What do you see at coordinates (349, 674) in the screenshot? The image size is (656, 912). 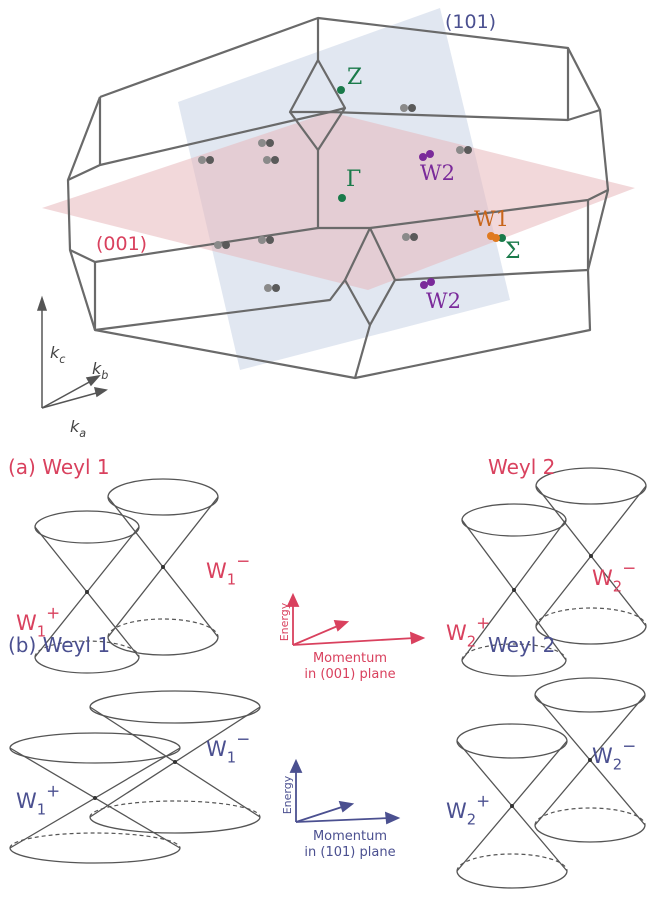 I see `label: in (001) plane` at bounding box center [349, 674].